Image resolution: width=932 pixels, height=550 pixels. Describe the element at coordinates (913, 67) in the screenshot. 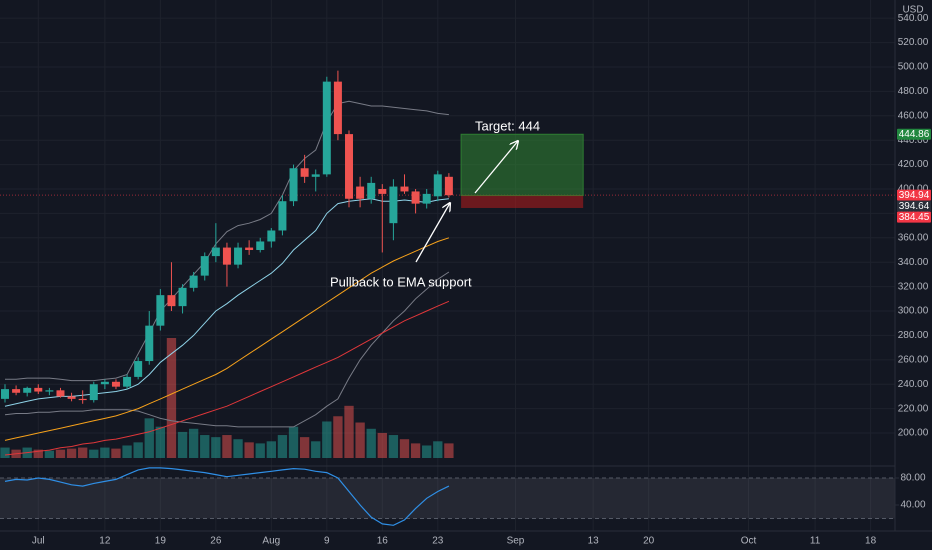

I see `y-tick-label: 500.00` at that location.